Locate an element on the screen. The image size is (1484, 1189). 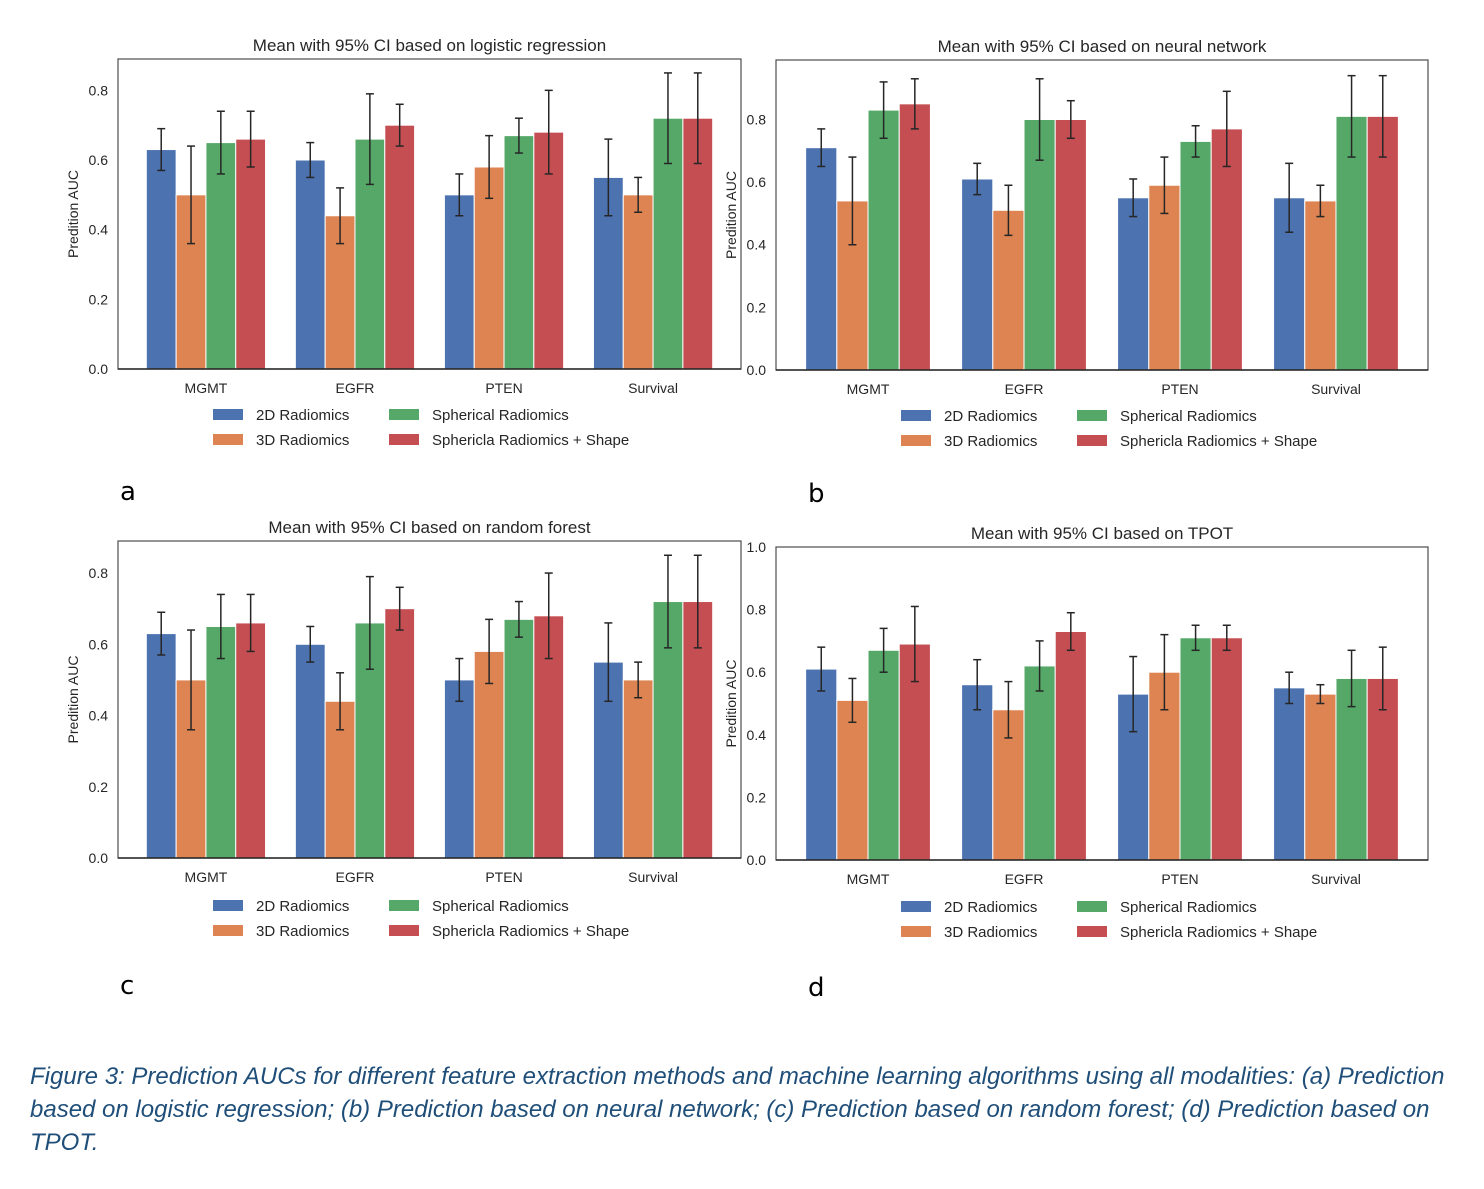
legend-label: Sphericla Radiomics + Shape is located at coordinates (530, 931).